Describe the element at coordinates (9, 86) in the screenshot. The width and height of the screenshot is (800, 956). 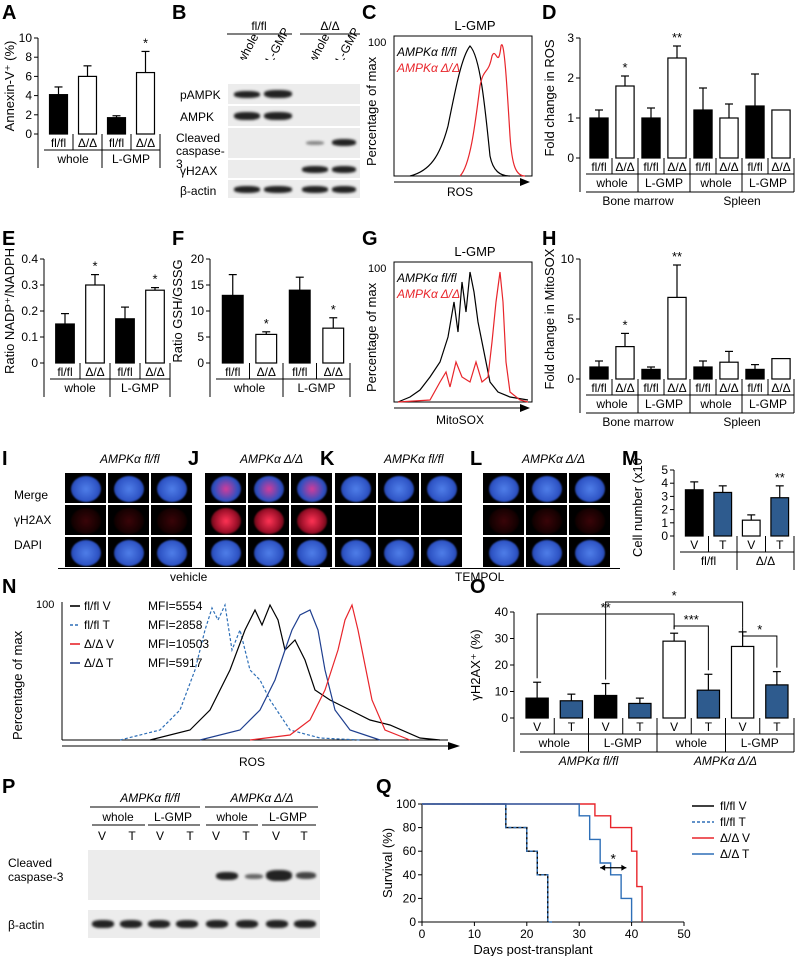
I see `chart-A-ylabel: Annexin-V⁺ (%)` at that location.